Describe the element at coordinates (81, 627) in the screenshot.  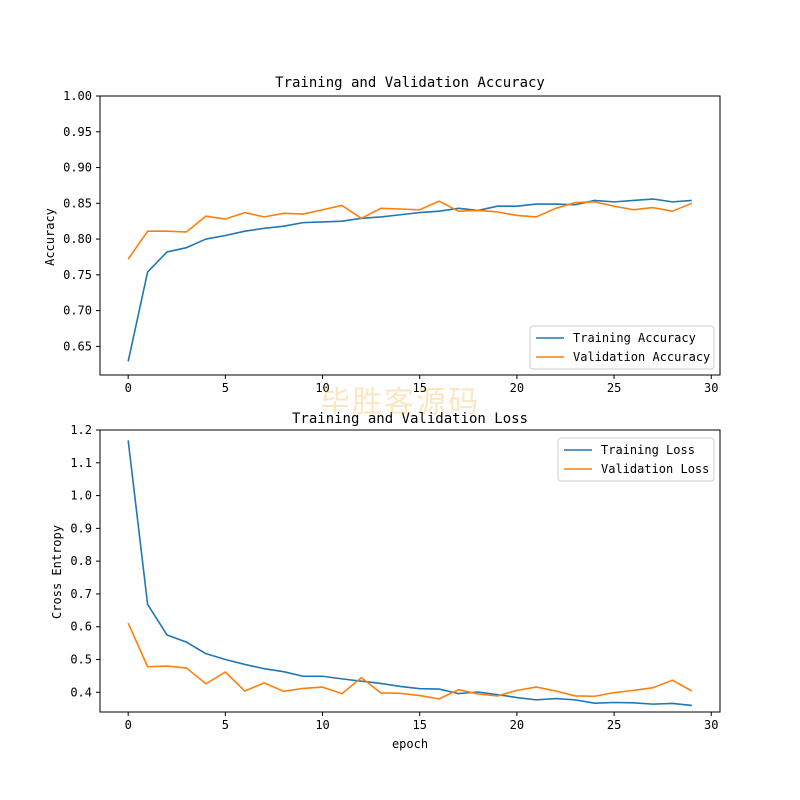
I see `loss-y-tick-label: 0.6` at that location.